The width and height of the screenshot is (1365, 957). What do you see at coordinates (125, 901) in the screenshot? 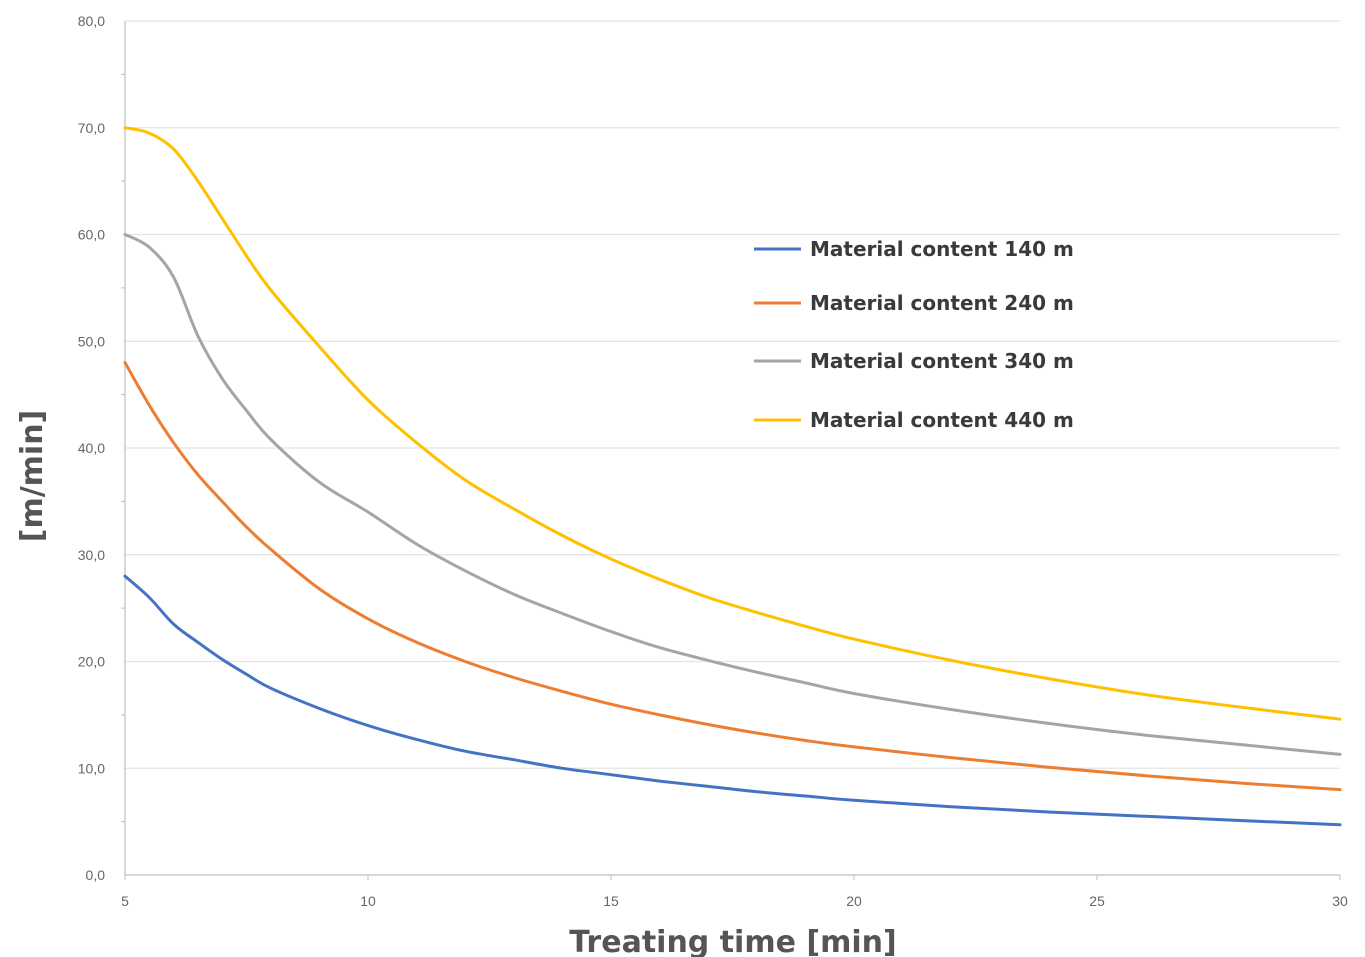
I see `x-tick-label-0: 5` at bounding box center [125, 901].